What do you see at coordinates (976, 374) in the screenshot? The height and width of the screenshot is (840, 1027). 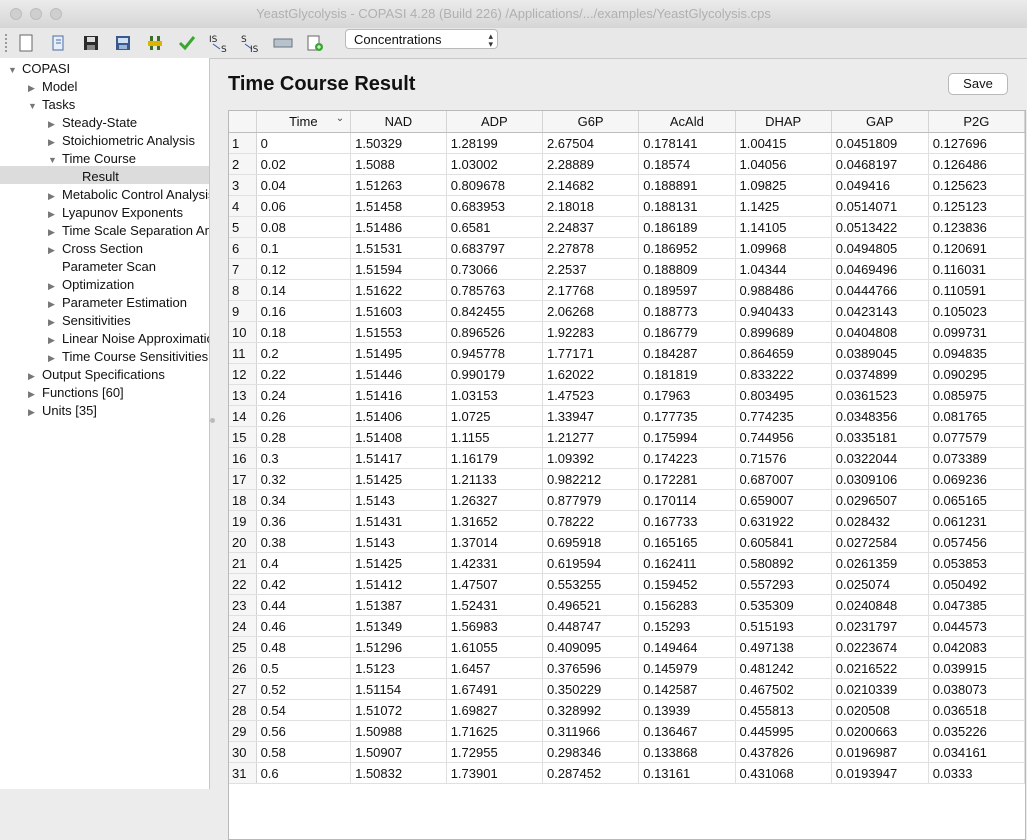 I see `table-cell: 0.090295` at bounding box center [976, 374].